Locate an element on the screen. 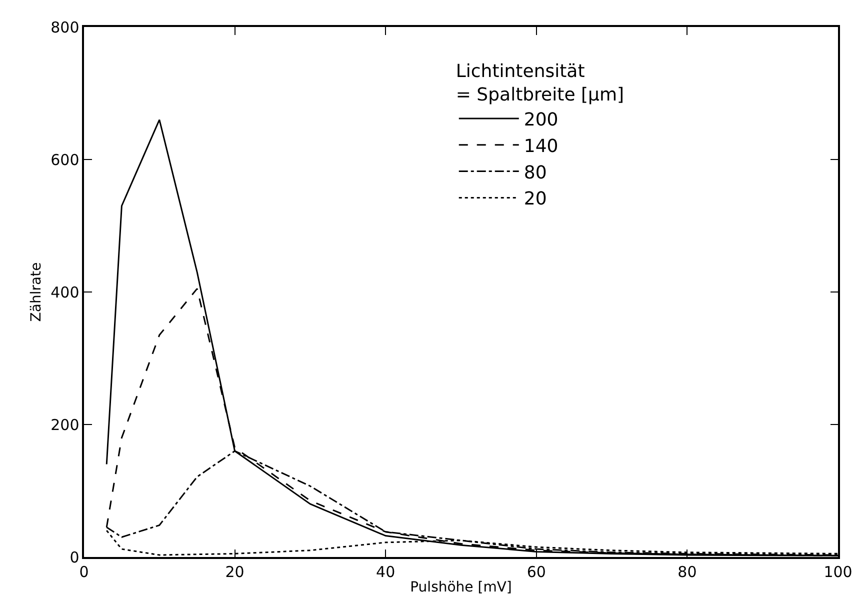 Image resolution: width=860 pixels, height=612 pixels. y-tick-label: 800 is located at coordinates (65, 27).